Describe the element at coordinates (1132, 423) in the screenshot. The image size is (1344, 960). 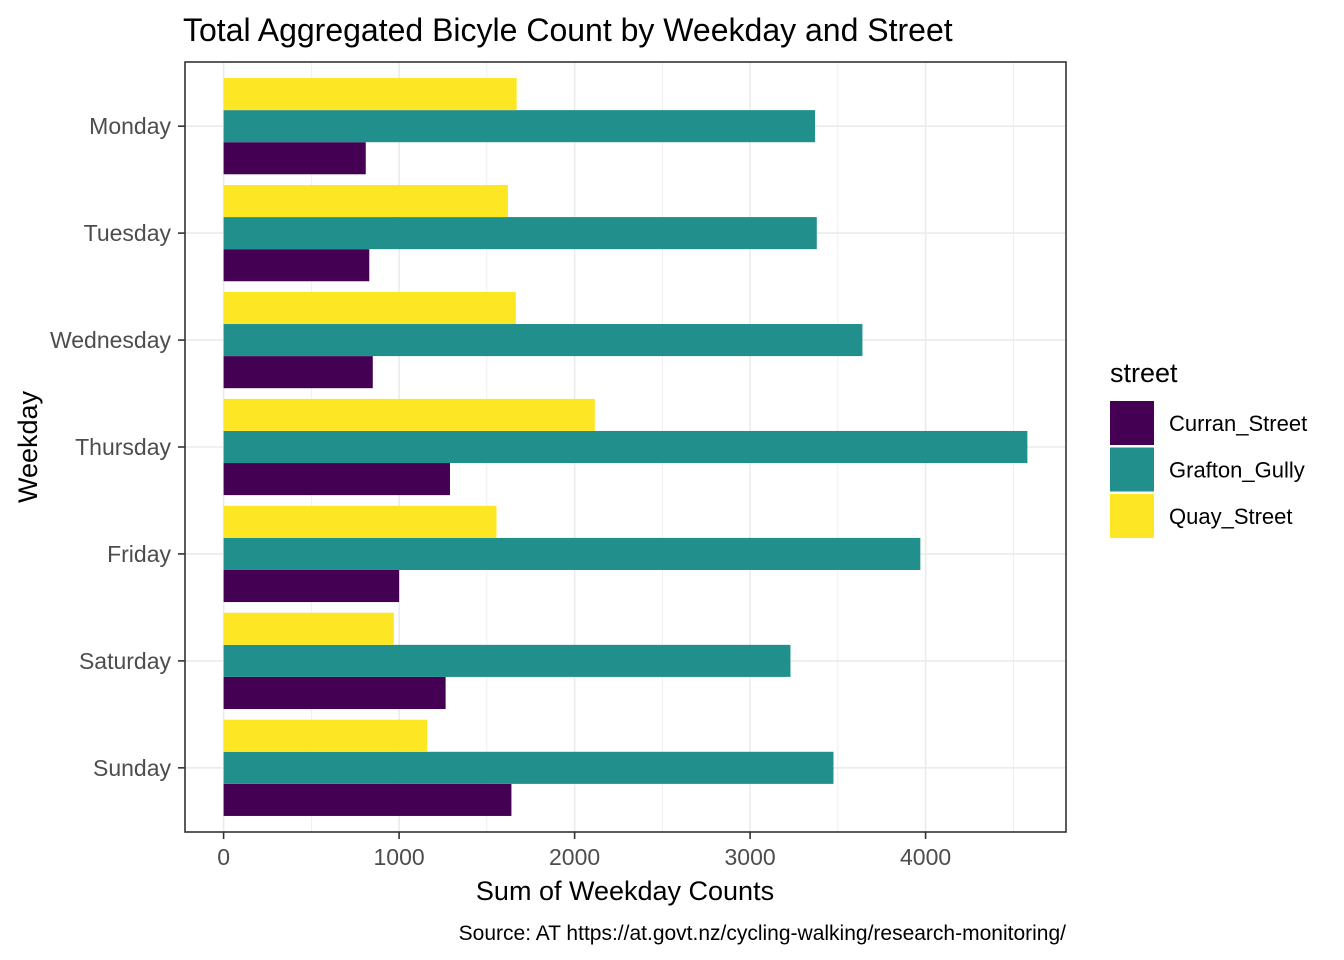
I see `legend-key-curran-street` at that location.